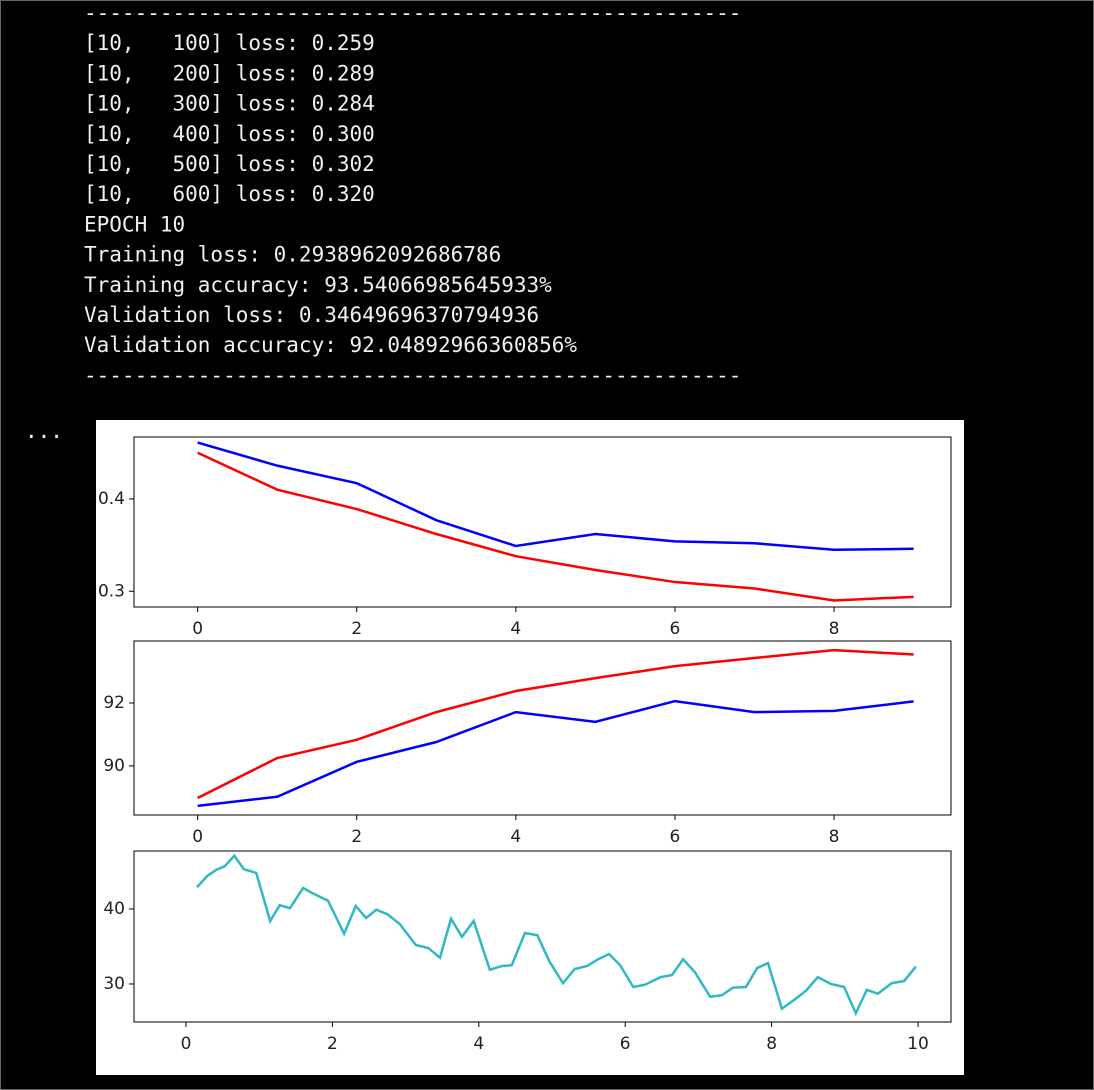  What do you see at coordinates (229, 134) in the screenshot?
I see `terminal-line: [10, 400] loss: 0.300` at bounding box center [229, 134].